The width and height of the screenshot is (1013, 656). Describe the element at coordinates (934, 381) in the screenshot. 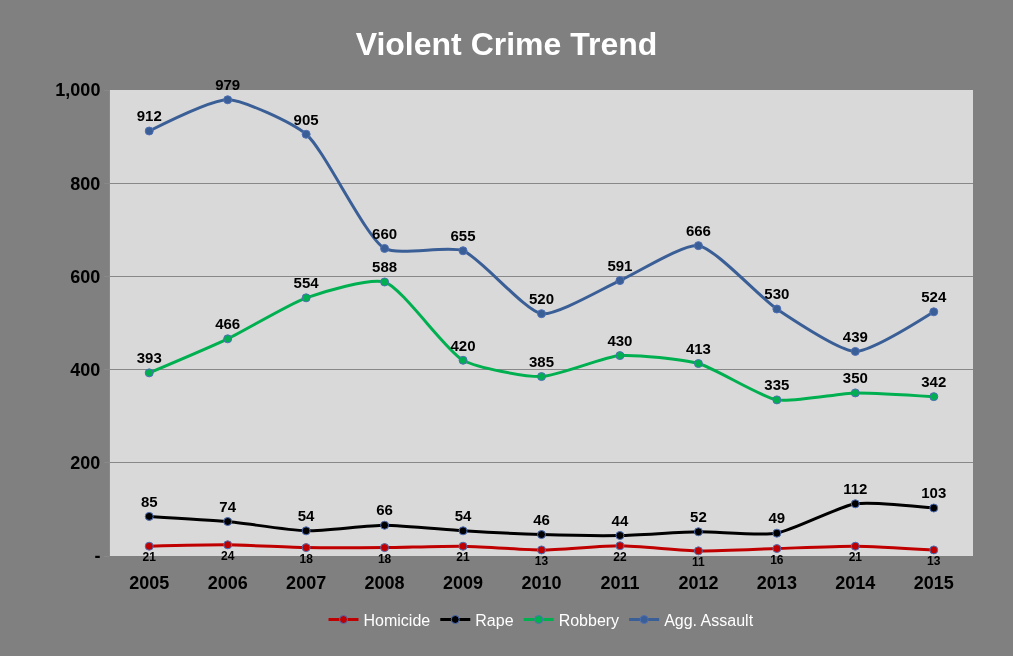

I see `data-label: 342` at that location.